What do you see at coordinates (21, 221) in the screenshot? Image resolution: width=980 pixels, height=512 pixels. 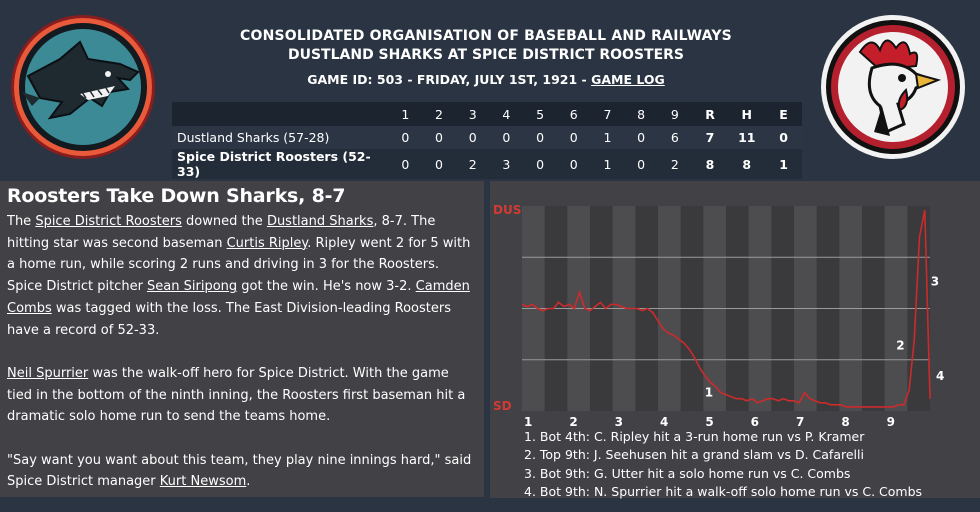 I see `story-text: The` at bounding box center [21, 221].